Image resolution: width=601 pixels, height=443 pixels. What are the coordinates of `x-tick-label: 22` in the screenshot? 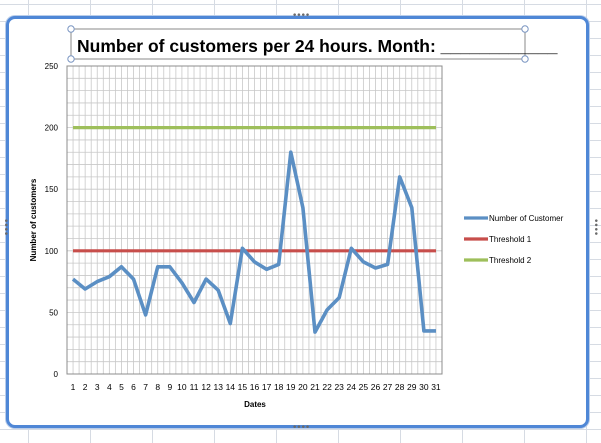 It's located at (327, 387).